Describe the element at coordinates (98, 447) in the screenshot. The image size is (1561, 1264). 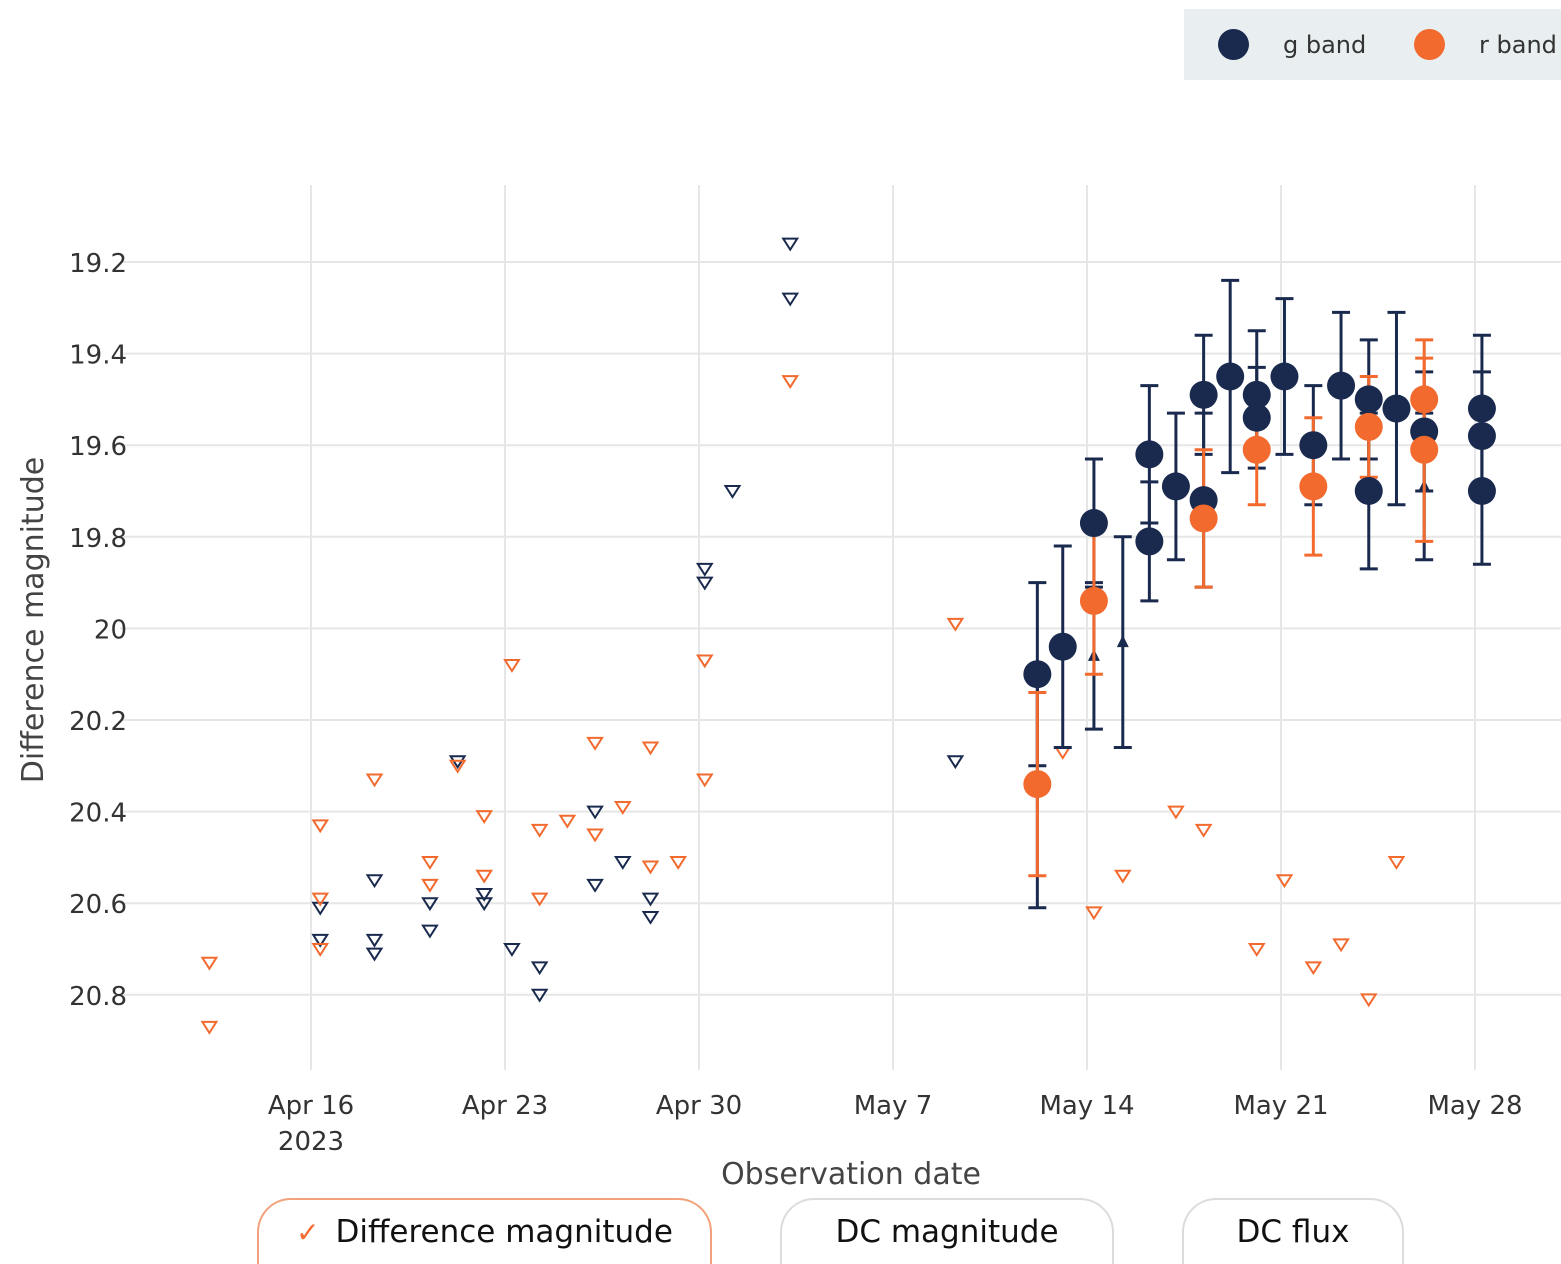
I see `y-tick-label: 19.6` at that location.